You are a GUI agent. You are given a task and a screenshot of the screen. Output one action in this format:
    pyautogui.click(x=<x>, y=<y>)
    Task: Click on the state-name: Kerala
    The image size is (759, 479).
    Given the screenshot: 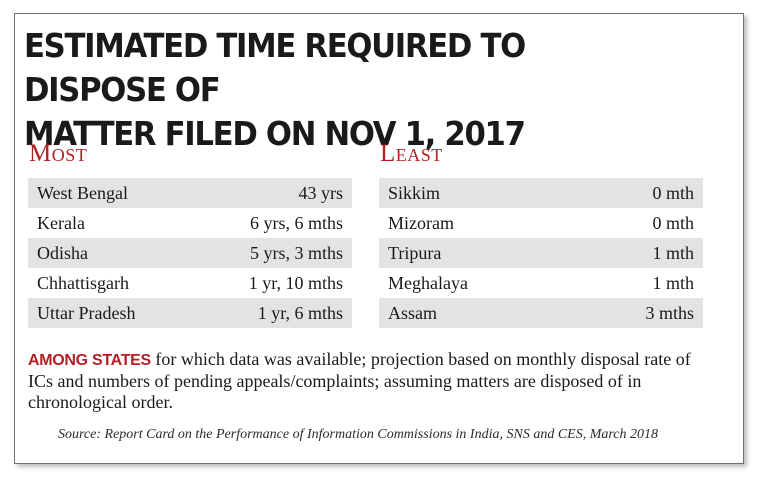 What is the action you would take?
    pyautogui.click(x=61, y=222)
    